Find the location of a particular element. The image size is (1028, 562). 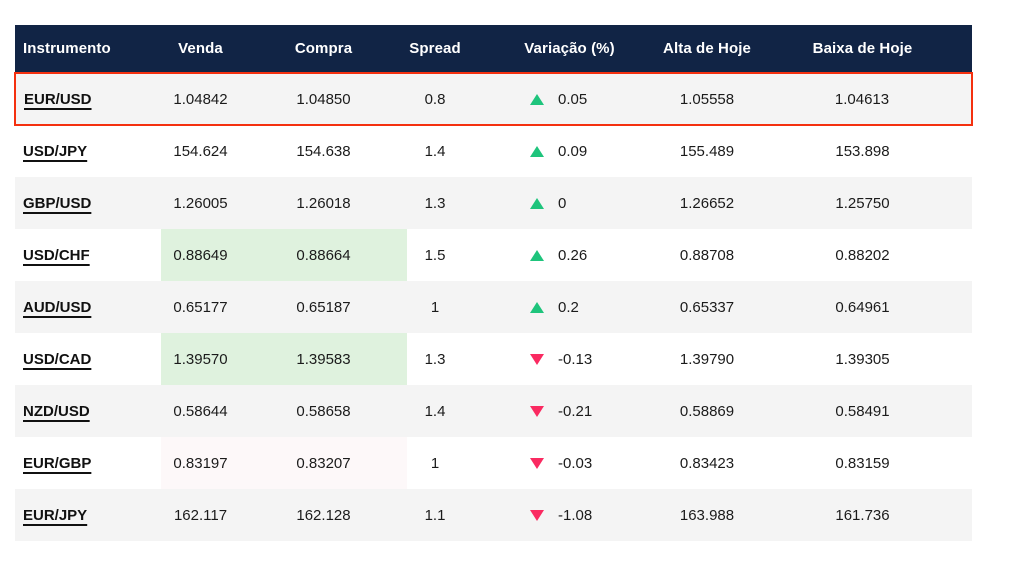

cell-spread: 1.1 is located at coordinates (457, 515).